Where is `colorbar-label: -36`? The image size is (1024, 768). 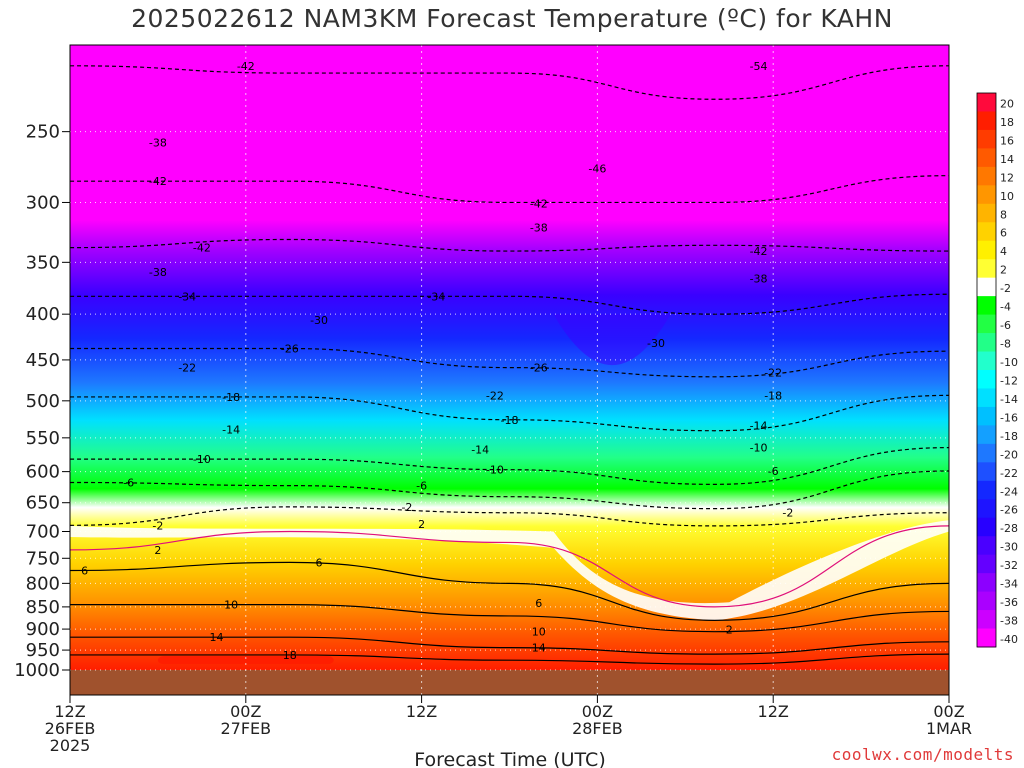 colorbar-label: -36 is located at coordinates (1009, 602).